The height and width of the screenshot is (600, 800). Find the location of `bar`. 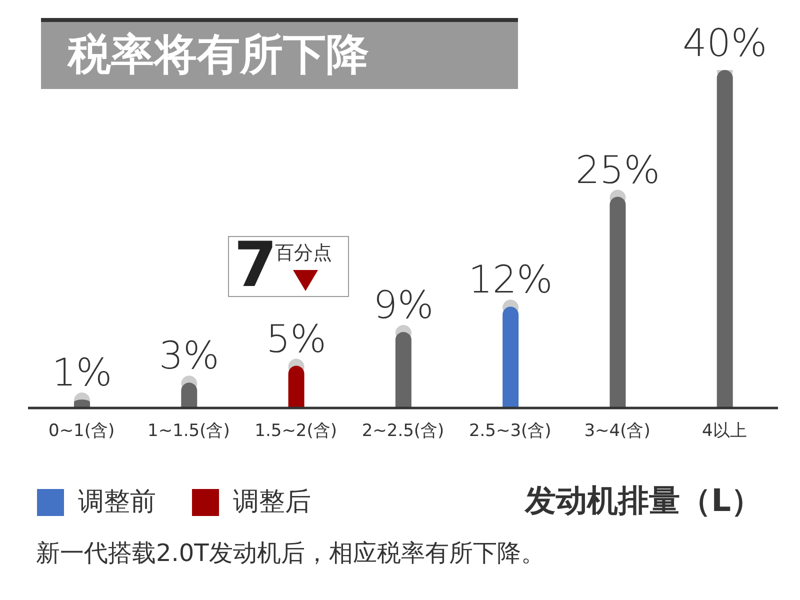

bar is located at coordinates (724, 239).